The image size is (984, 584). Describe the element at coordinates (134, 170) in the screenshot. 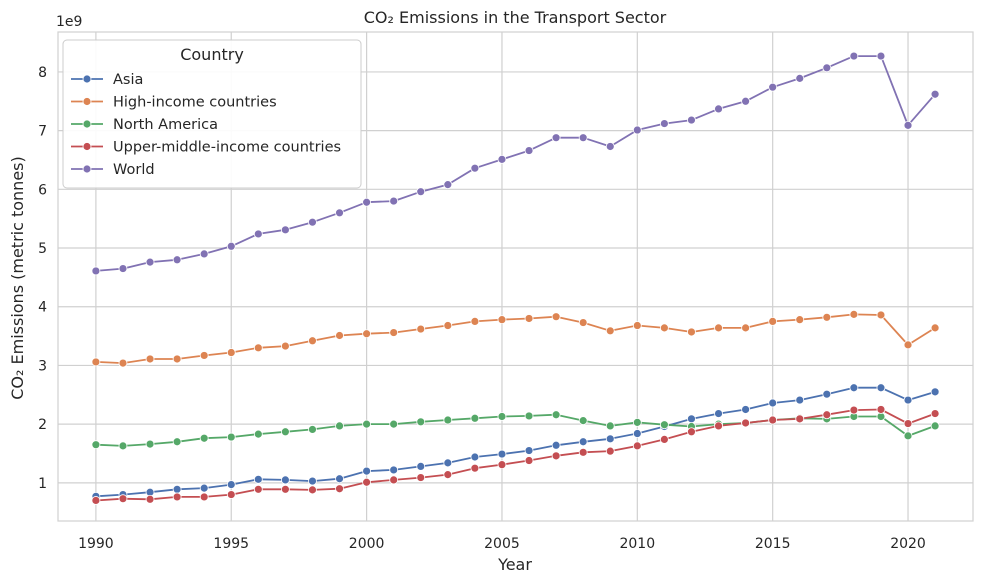

I see `legend-label: World` at that location.